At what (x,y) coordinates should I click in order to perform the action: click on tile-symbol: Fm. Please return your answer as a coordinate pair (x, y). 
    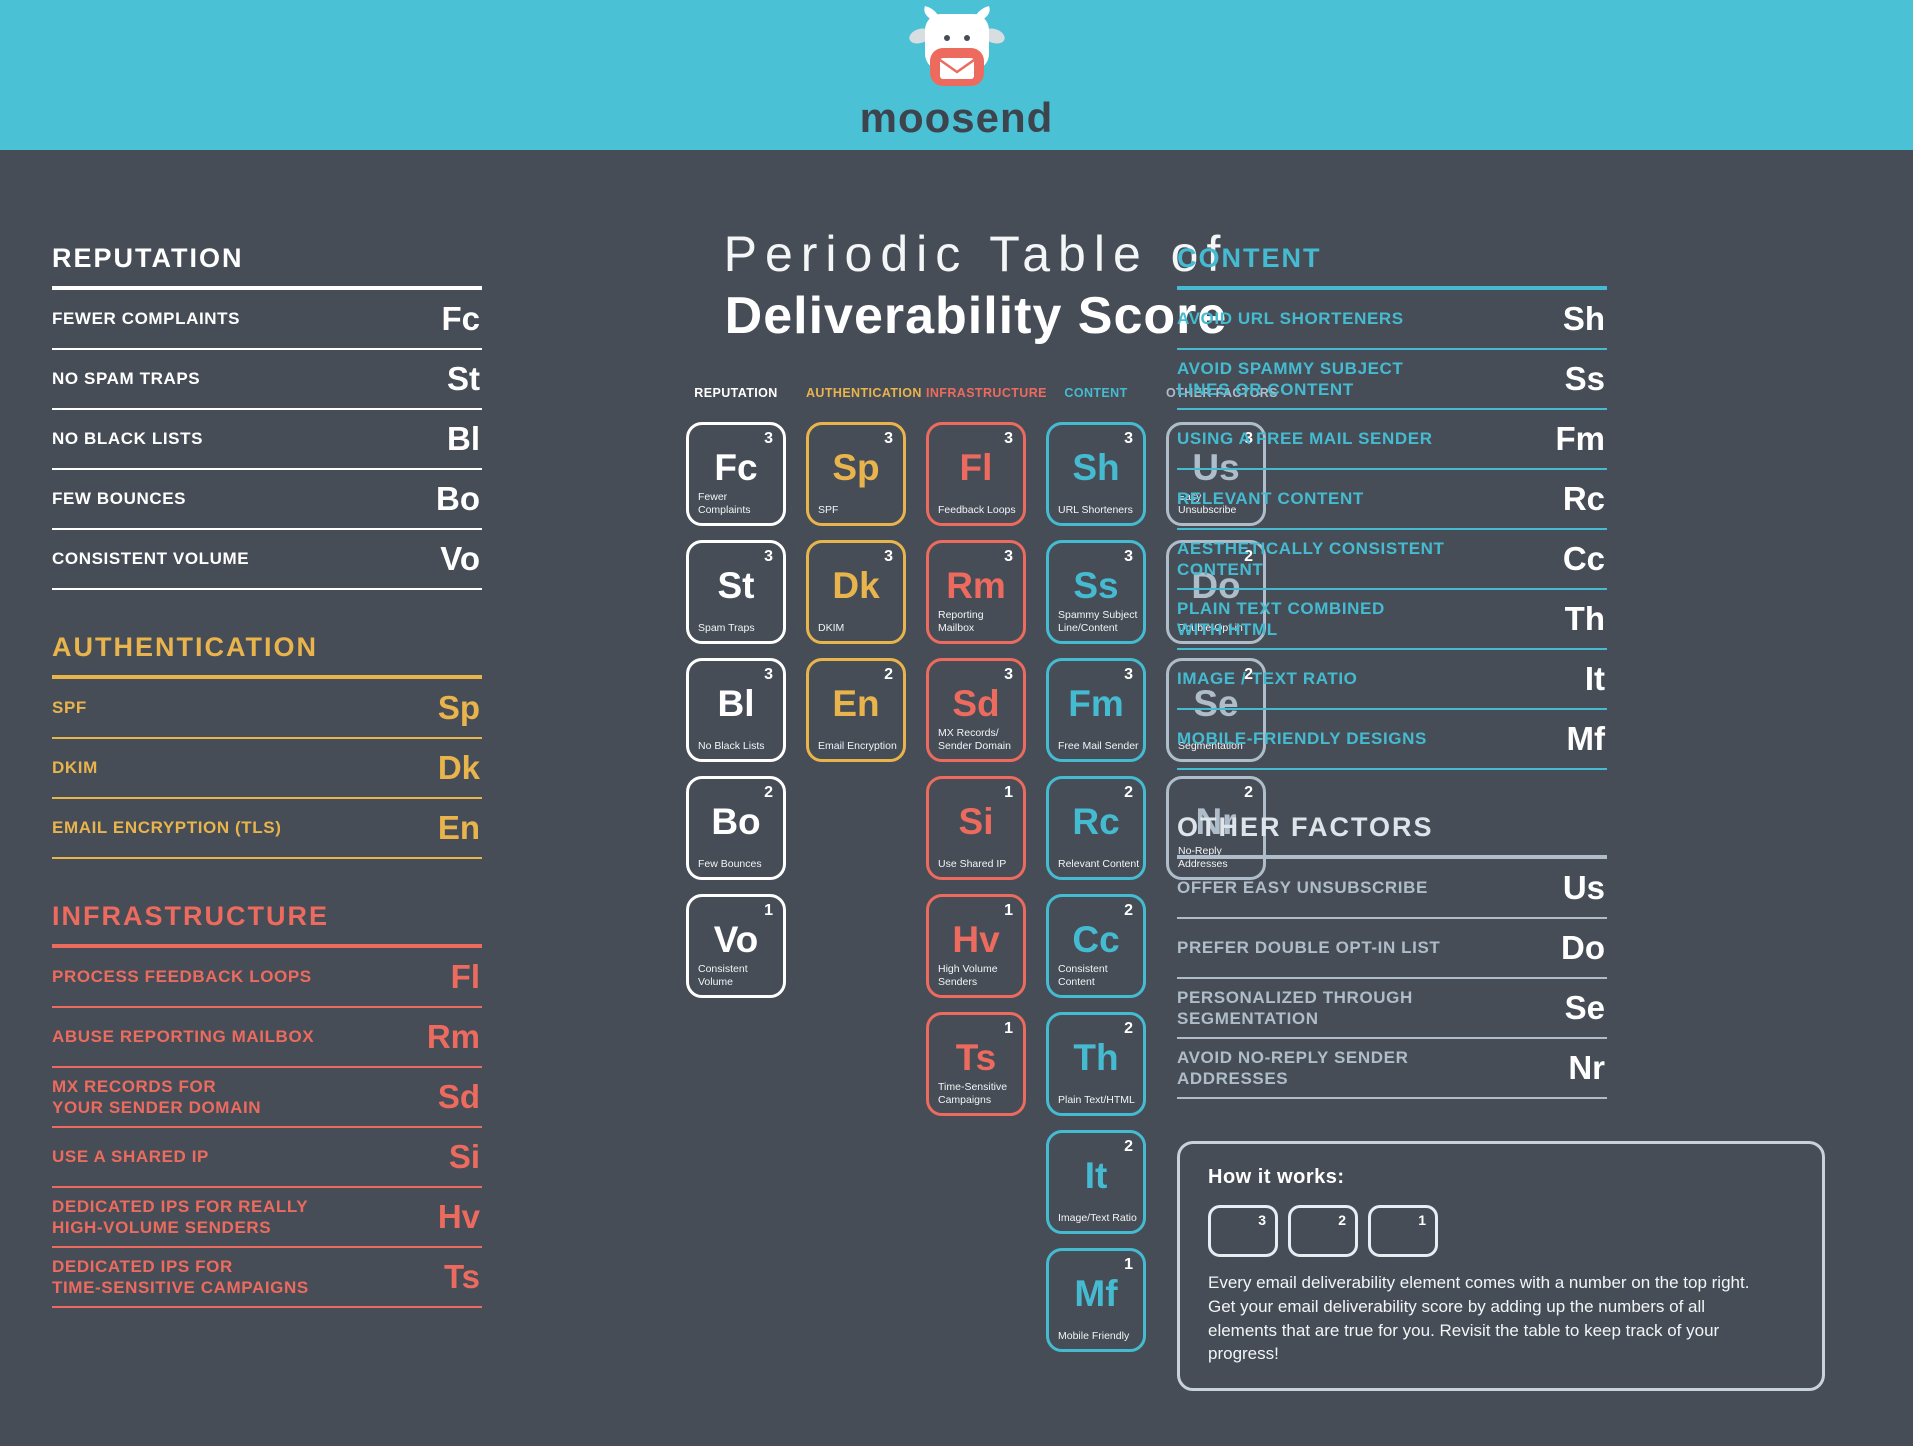
    Looking at the image, I should click on (1096, 703).